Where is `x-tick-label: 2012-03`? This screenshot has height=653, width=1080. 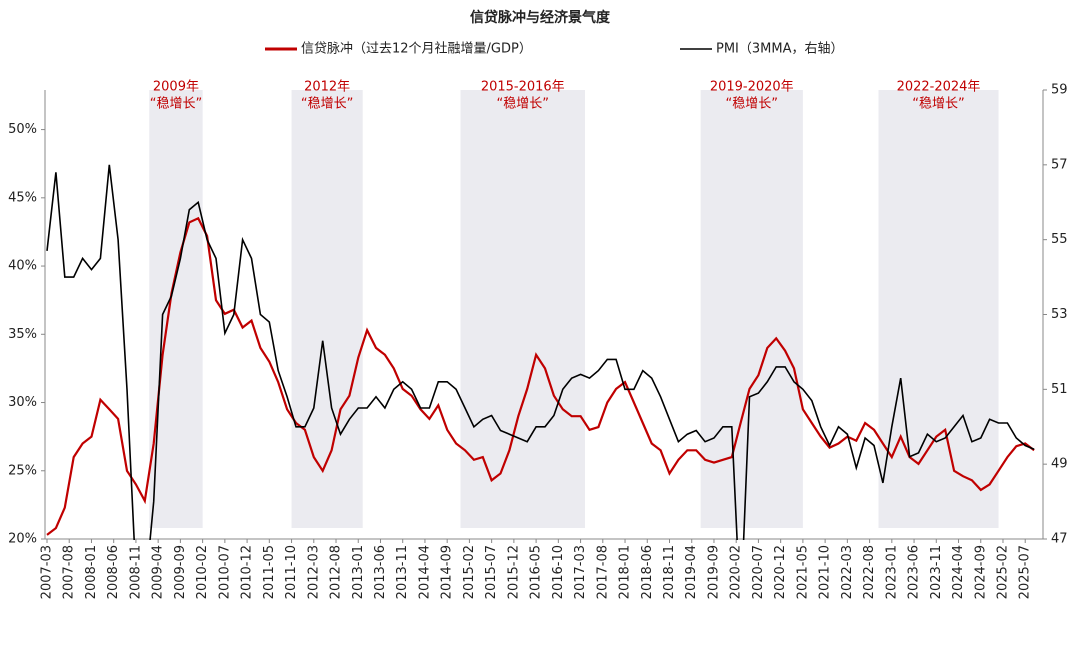 x-tick-label: 2012-03 is located at coordinates (313, 572).